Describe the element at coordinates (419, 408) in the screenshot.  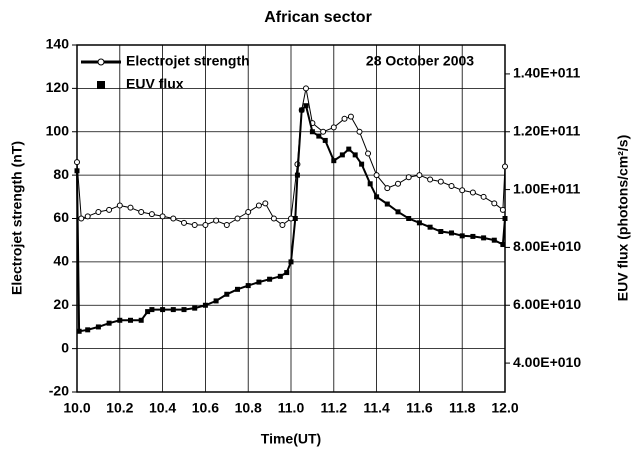
I see `x-tick-label: 11.6` at that location.